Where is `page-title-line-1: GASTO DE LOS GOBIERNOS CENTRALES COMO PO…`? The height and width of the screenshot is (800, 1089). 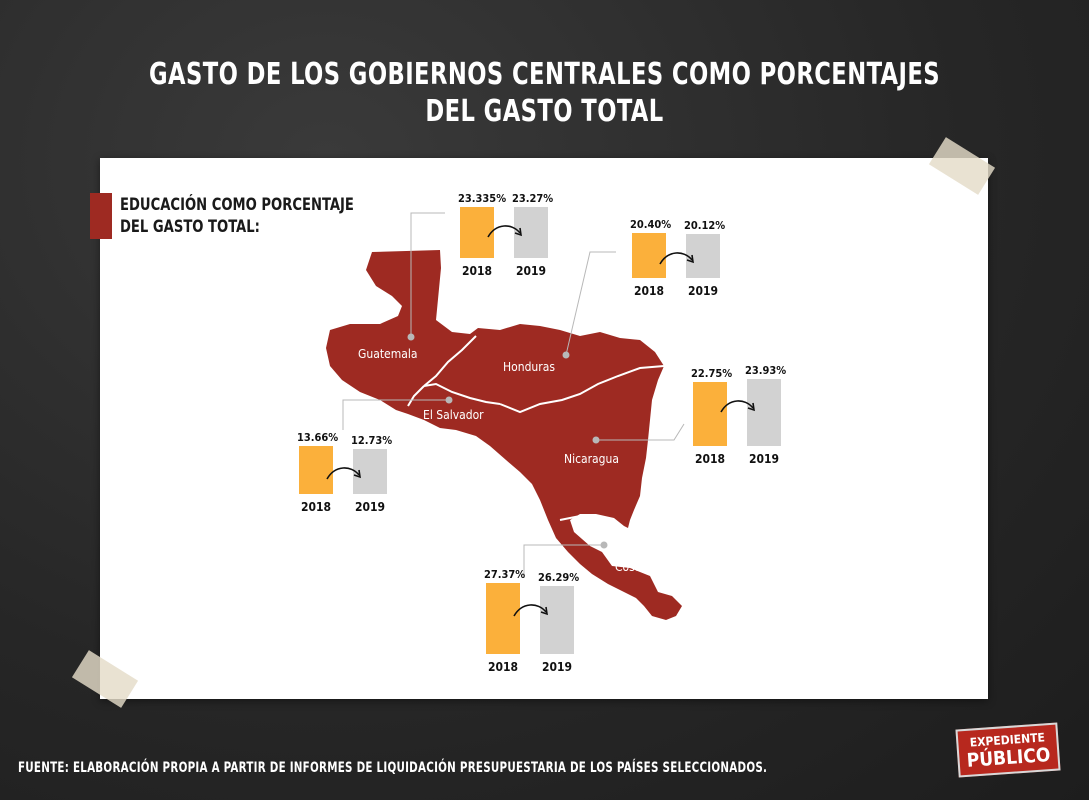 page-title-line-1: GASTO DE LOS GOBIERNOS CENTRALES COMO PO… is located at coordinates (544, 74).